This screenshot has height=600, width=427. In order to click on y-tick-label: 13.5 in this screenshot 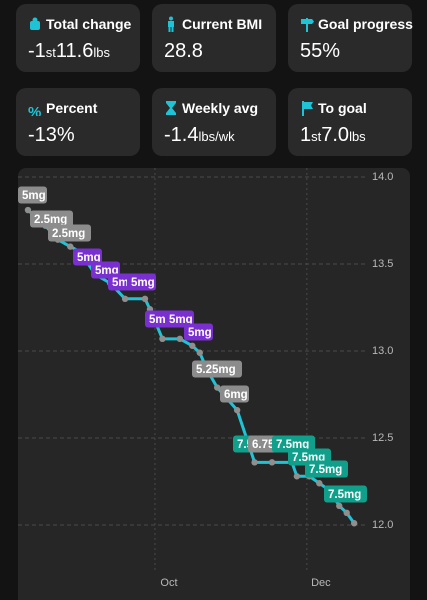, I will do `click(382, 264)`.